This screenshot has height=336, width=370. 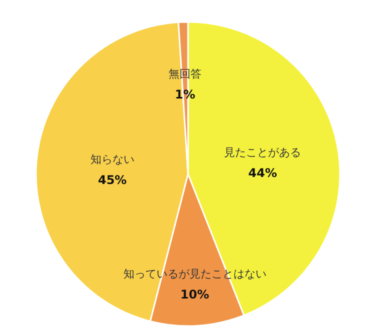 I want to click on slice-label: 知らない, so click(x=112, y=159).